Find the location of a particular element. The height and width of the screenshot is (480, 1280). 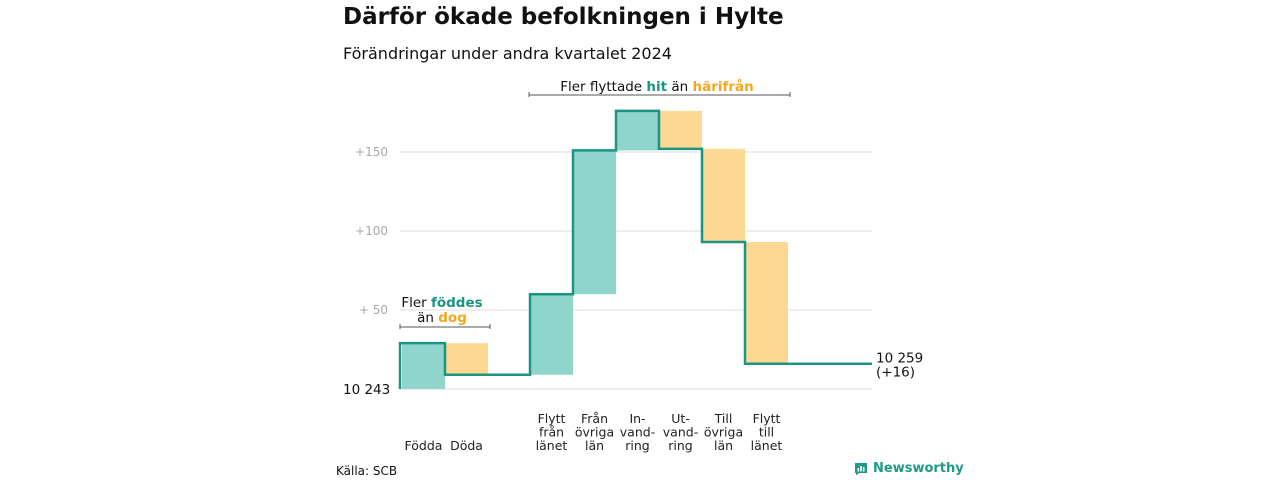

category-label: In- is located at coordinates (637, 418).